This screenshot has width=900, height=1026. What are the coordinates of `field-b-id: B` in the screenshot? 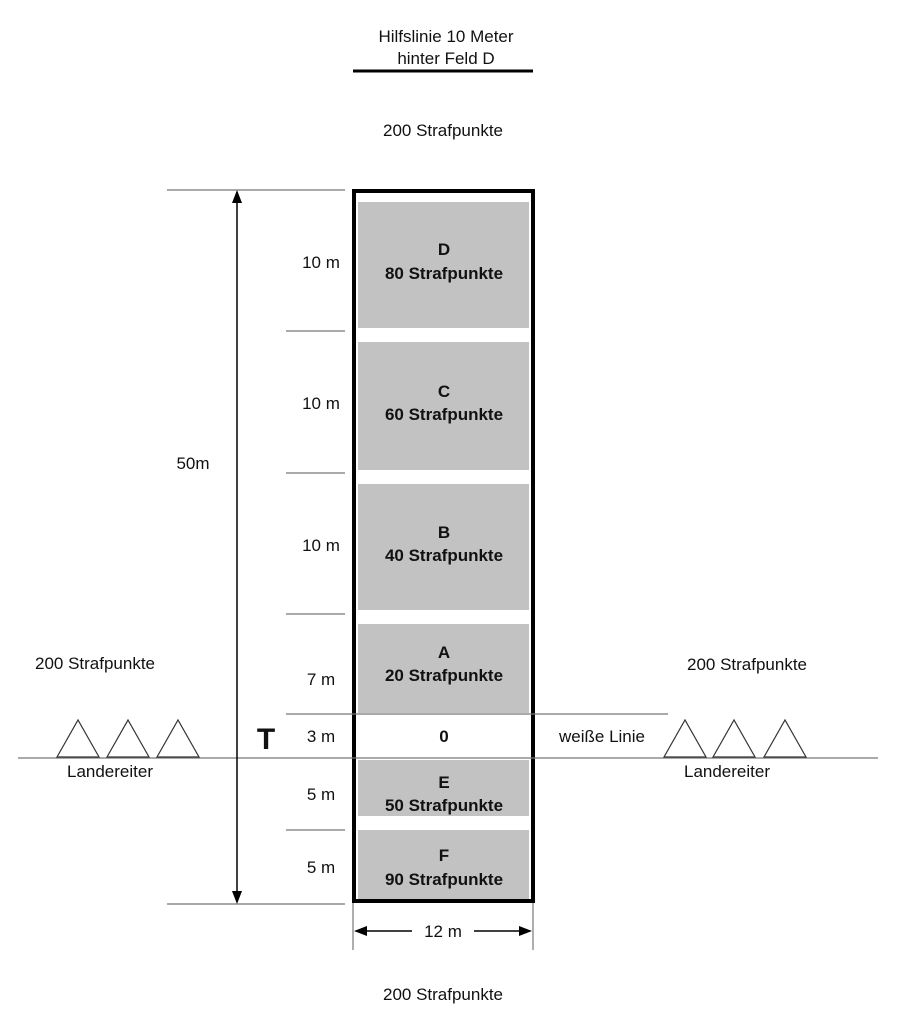 It's located at (444, 532).